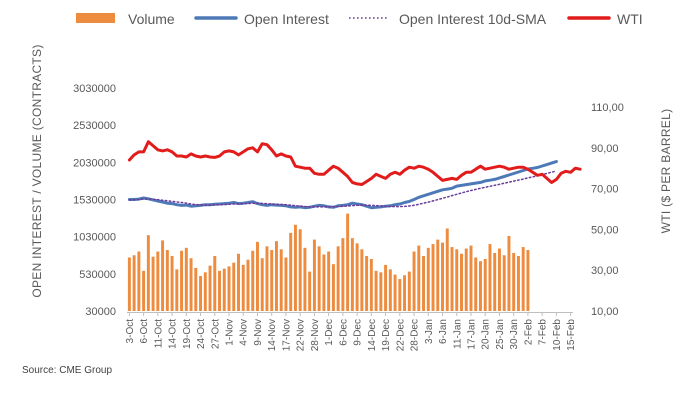 The width and height of the screenshot is (693, 407). I want to click on y-axis-right-title: WTI ($ PER BARREL), so click(666, 171).